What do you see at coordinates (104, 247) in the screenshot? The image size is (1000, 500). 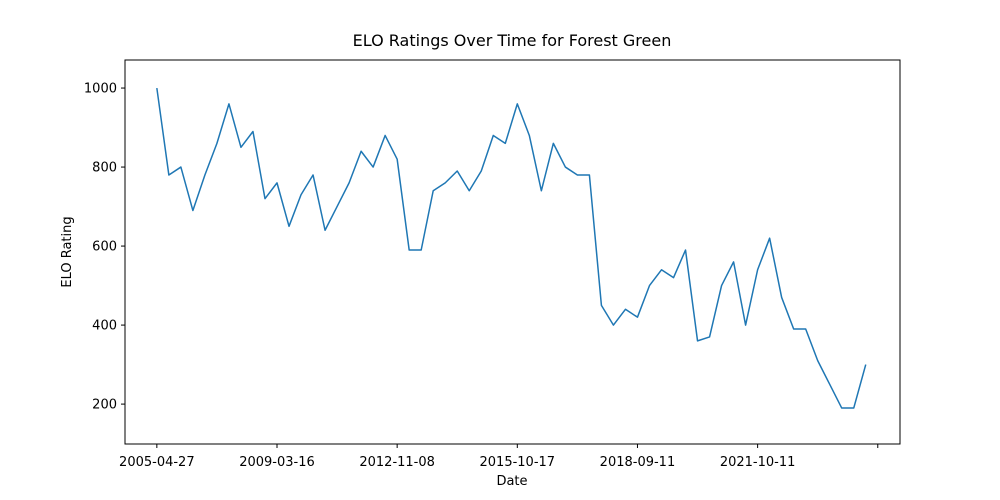 I see `y-tick-label: 600` at bounding box center [104, 247].